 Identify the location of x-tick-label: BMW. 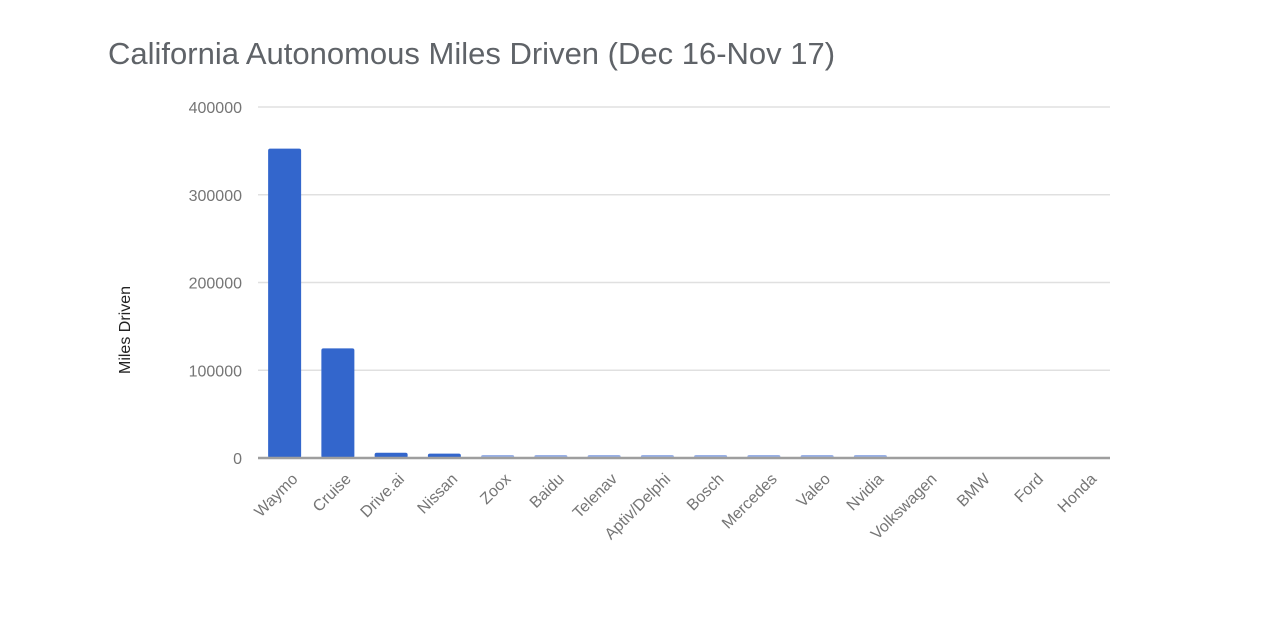
(974, 490).